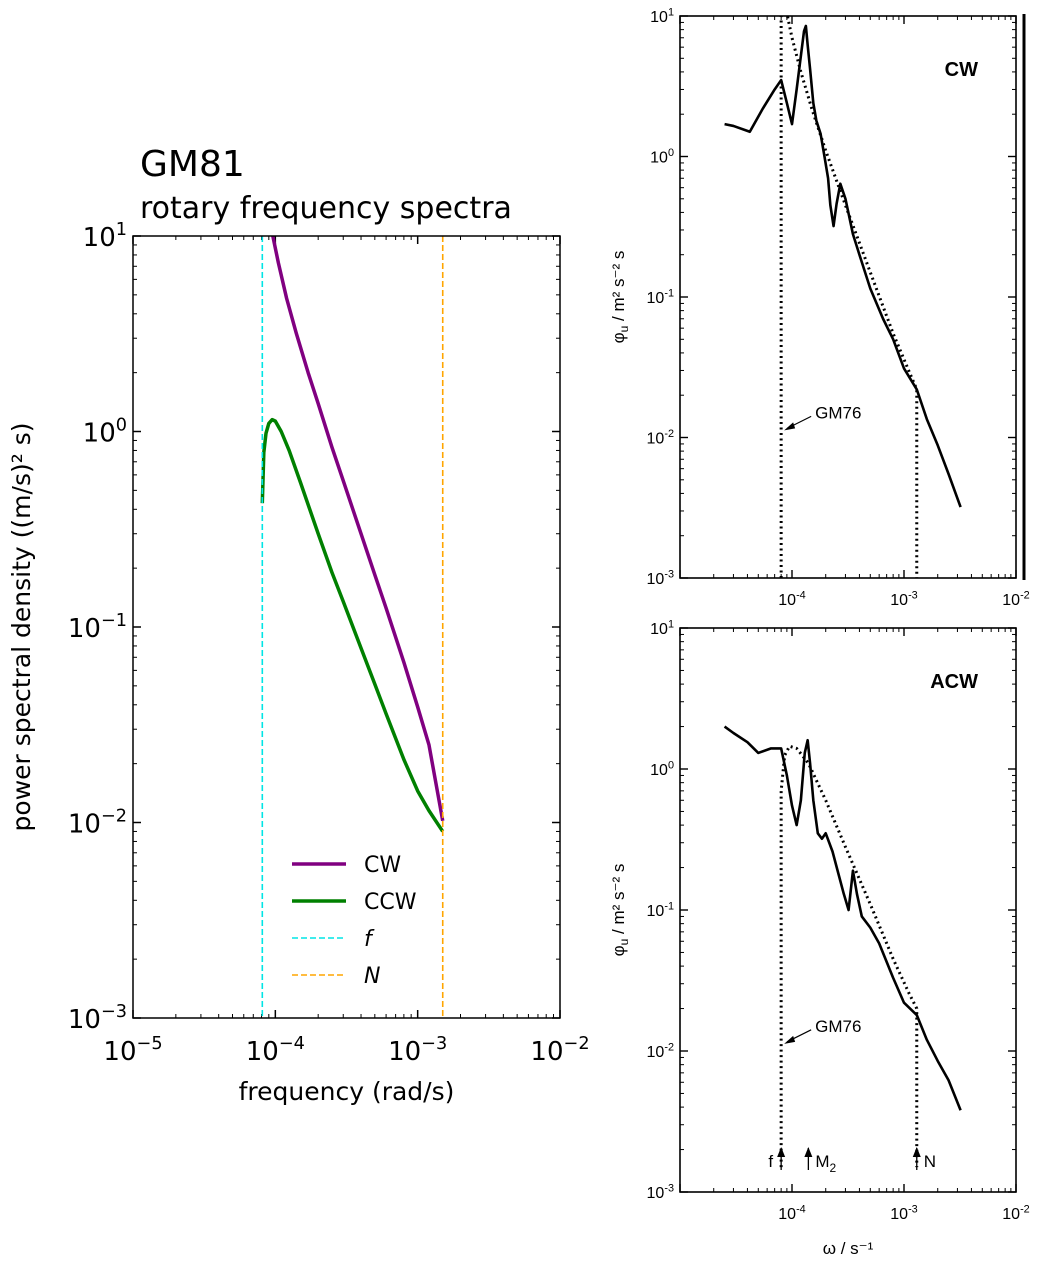  Describe the element at coordinates (825, 1163) in the screenshot. I see `marker-label-m: M2` at that location.